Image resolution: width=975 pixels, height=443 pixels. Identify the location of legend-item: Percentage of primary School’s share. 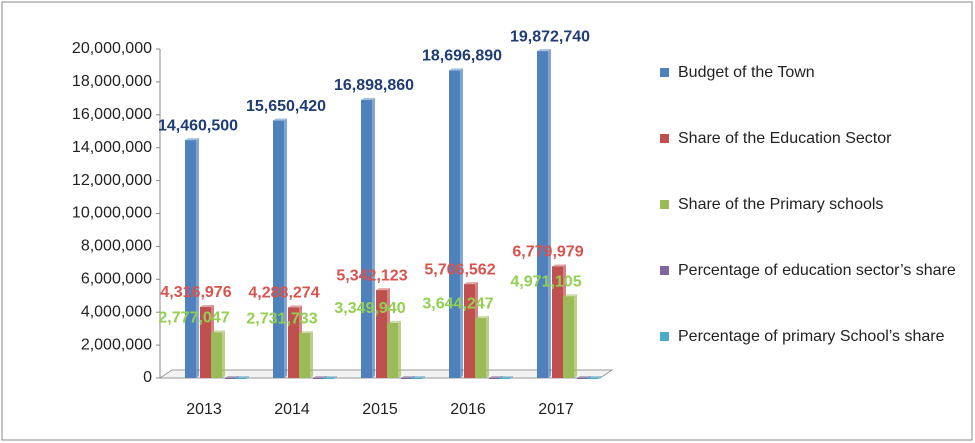
(810, 359).